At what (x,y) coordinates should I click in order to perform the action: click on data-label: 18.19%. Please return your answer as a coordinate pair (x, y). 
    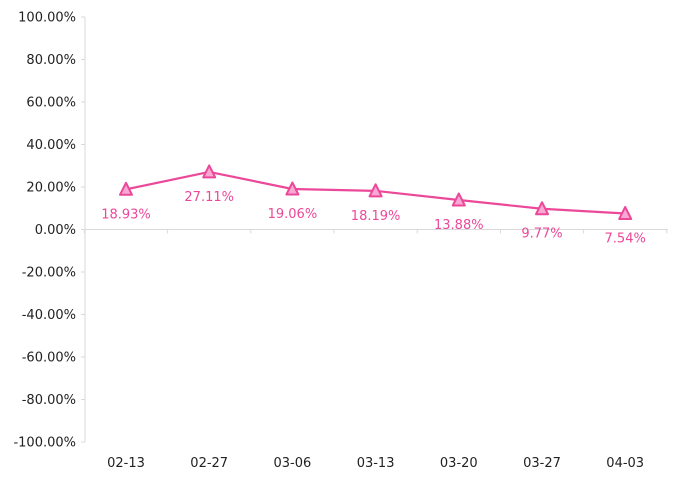
    Looking at the image, I should click on (376, 216).